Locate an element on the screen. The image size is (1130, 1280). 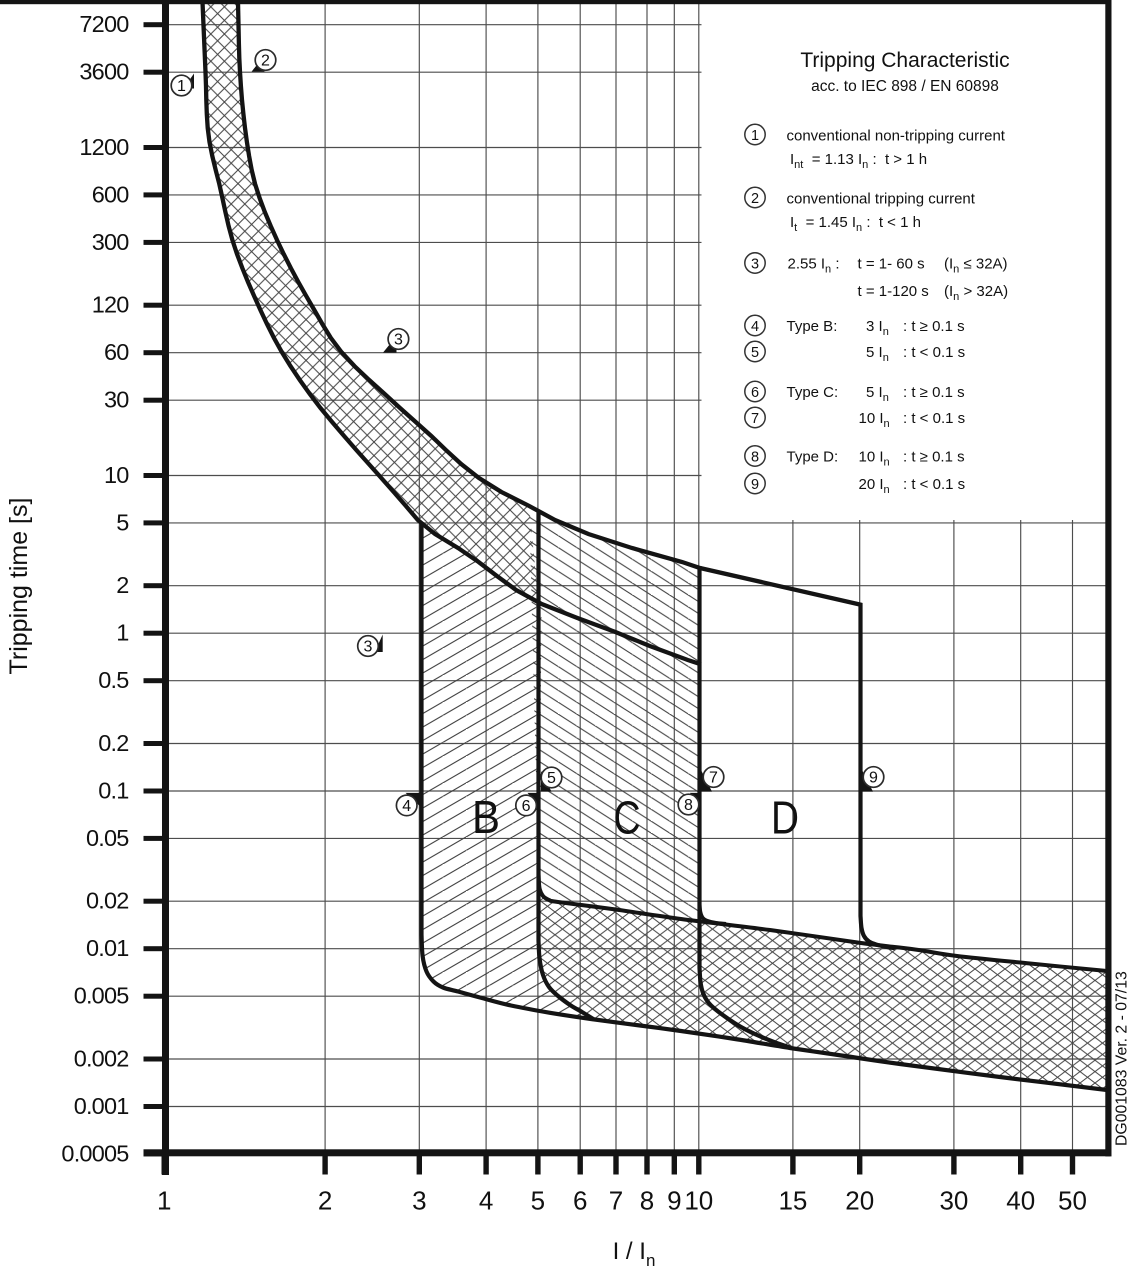
svg-text: 15 is located at coordinates (792, 1201).